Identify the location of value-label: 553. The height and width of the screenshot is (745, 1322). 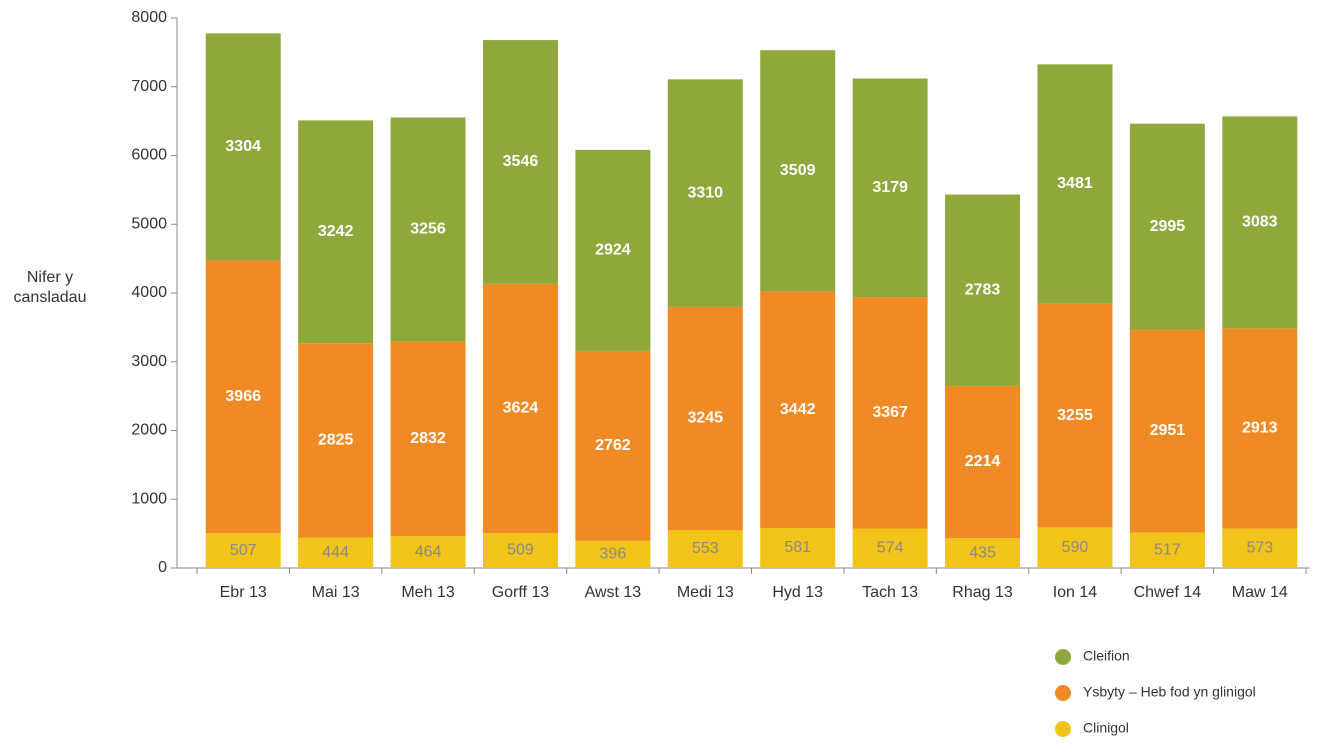
(705, 548).